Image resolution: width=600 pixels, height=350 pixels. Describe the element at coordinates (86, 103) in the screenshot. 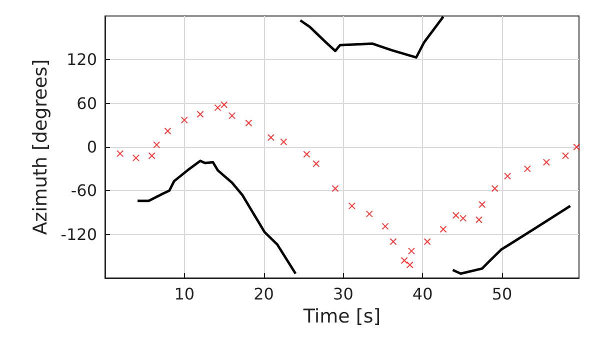

I see `y-tick-label: 60` at that location.